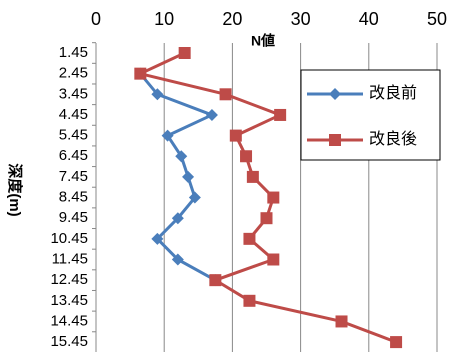 This screenshot has height=357, width=457. What do you see at coordinates (69, 279) in the screenshot?
I see `y-tick-label: 12.45` at bounding box center [69, 279].